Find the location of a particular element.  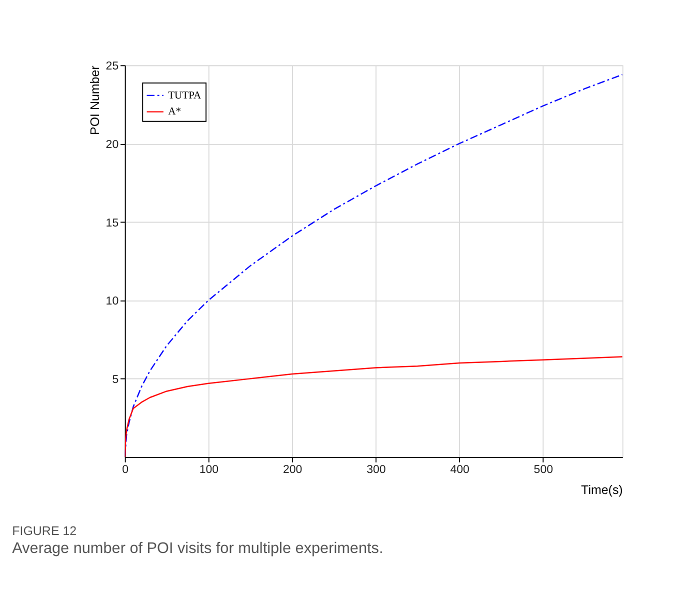

x-tick-label: 400 is located at coordinates (460, 470).